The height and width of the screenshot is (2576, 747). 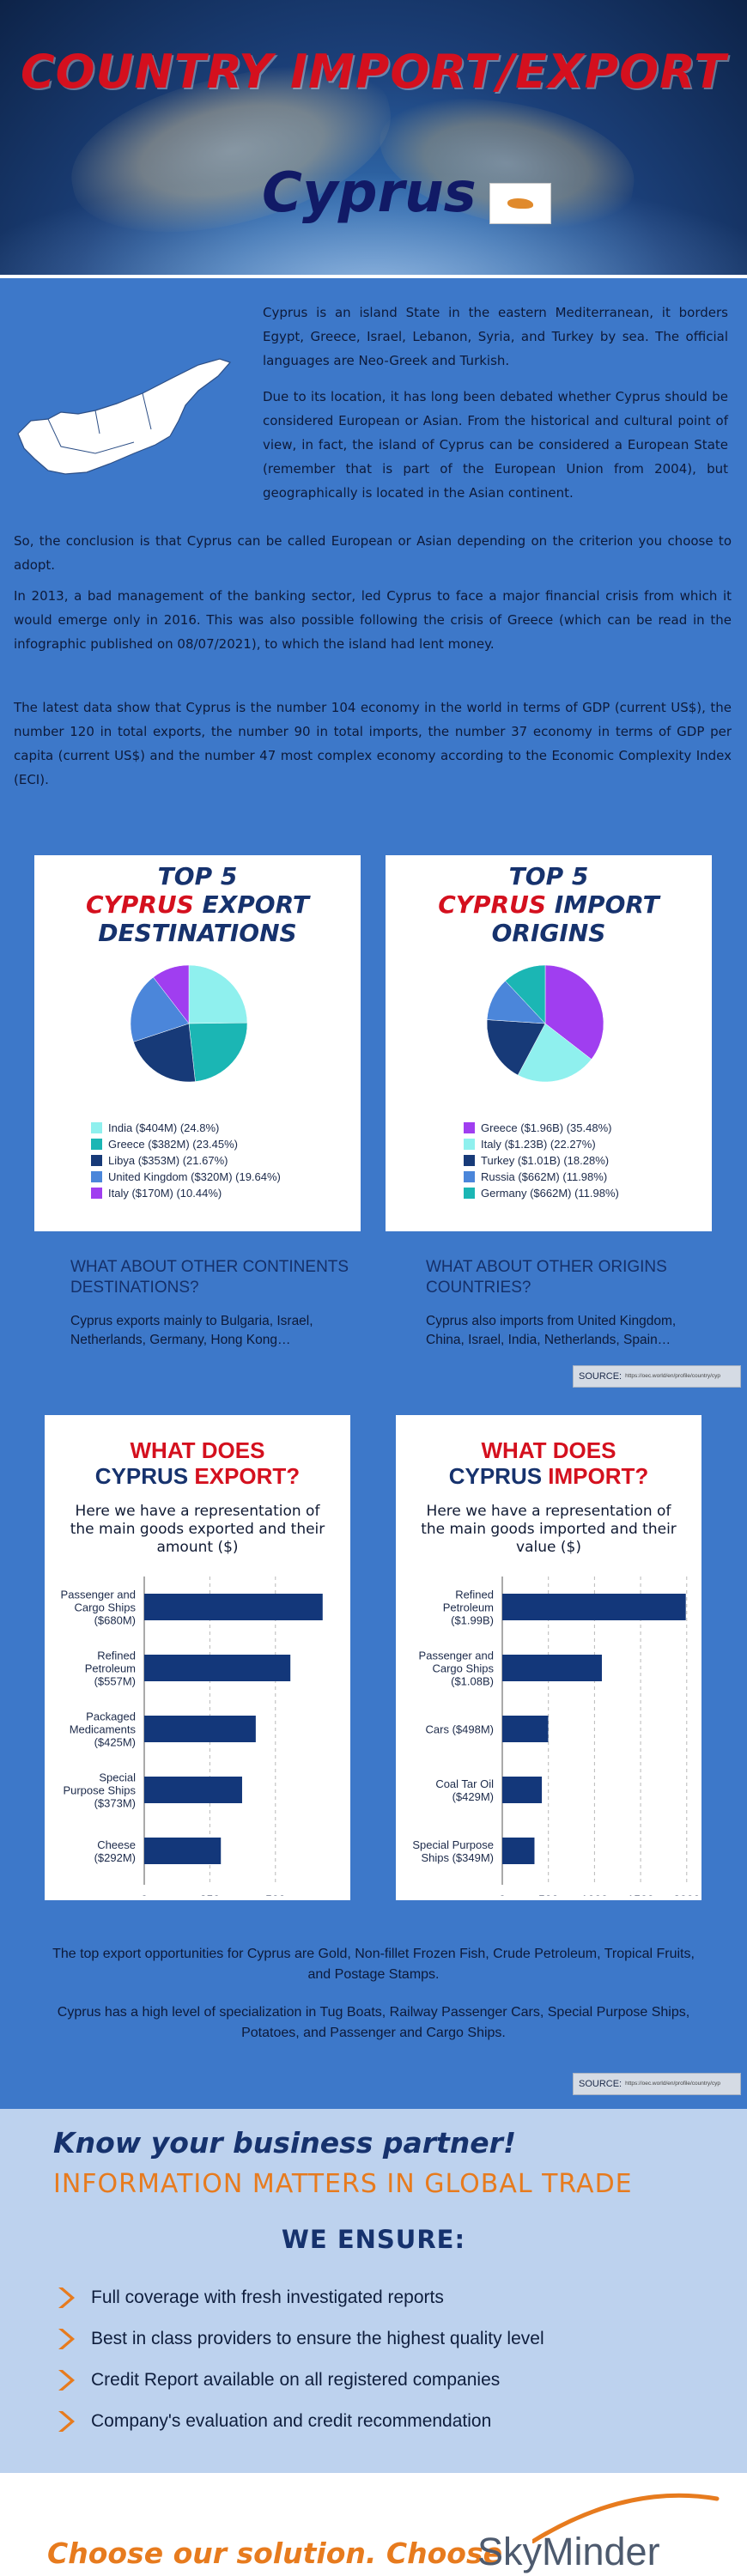 What do you see at coordinates (373, 276) in the screenshot?
I see `divider` at bounding box center [373, 276].